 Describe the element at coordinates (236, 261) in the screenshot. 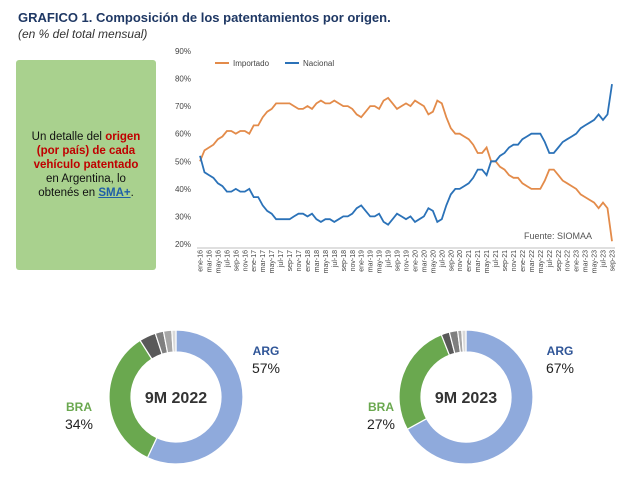

I see `x-tick-label: sep-16` at that location.